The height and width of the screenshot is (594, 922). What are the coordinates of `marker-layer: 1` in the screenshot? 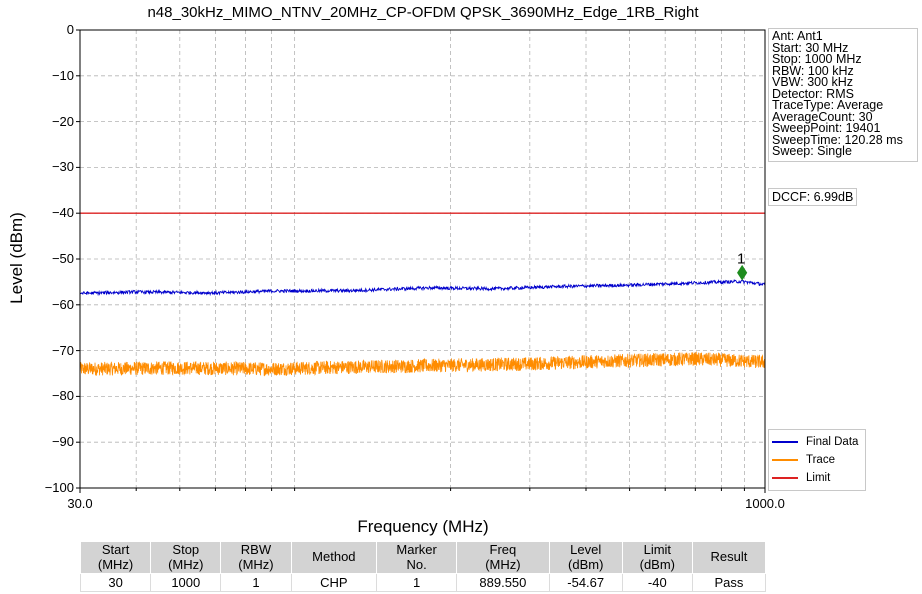 It's located at (742, 266).